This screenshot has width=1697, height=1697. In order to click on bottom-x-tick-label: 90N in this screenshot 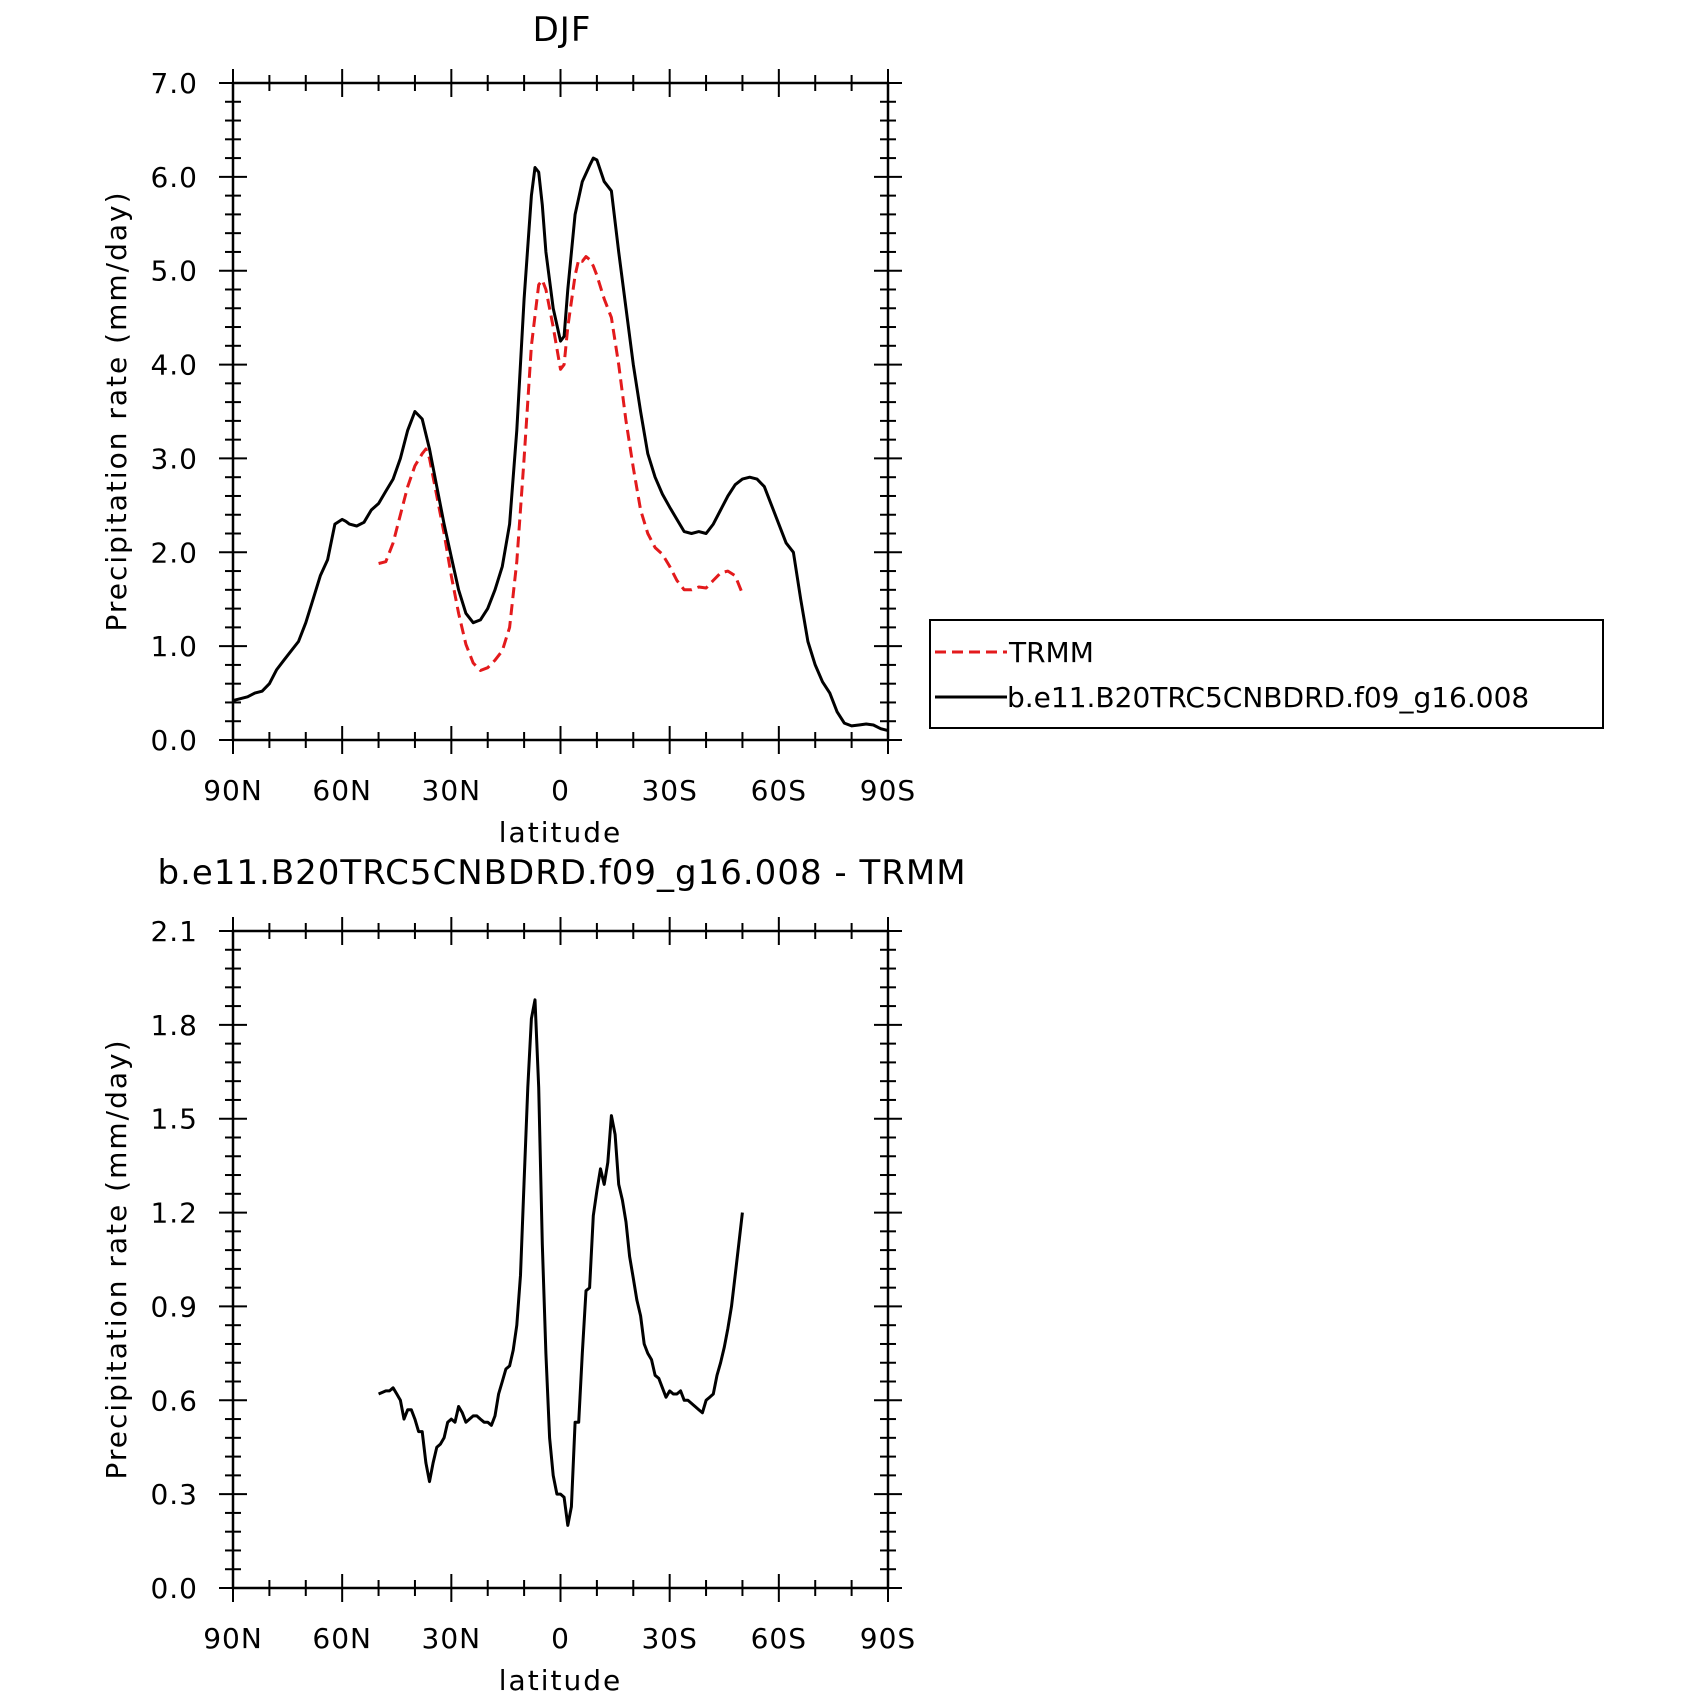, I will do `click(233, 1638)`.